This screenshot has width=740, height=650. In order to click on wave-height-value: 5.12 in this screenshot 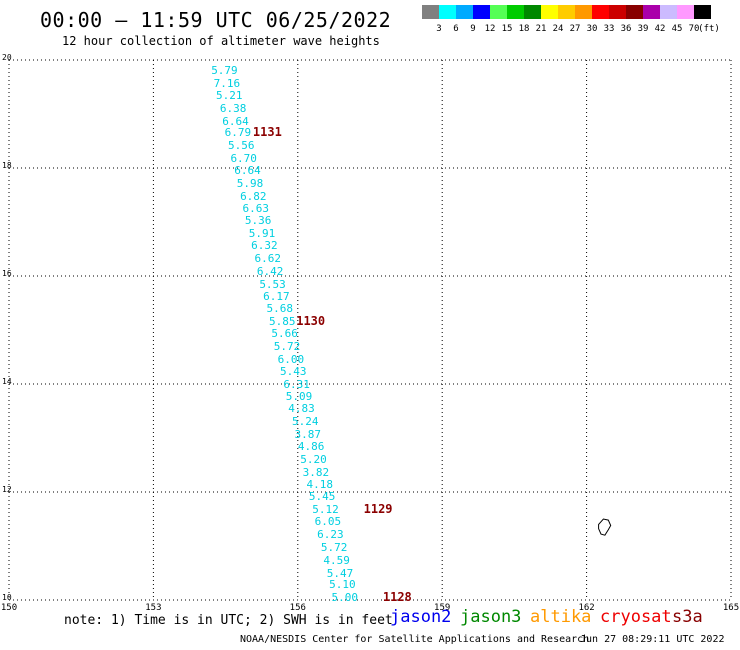, I will do `click(325, 510)`.